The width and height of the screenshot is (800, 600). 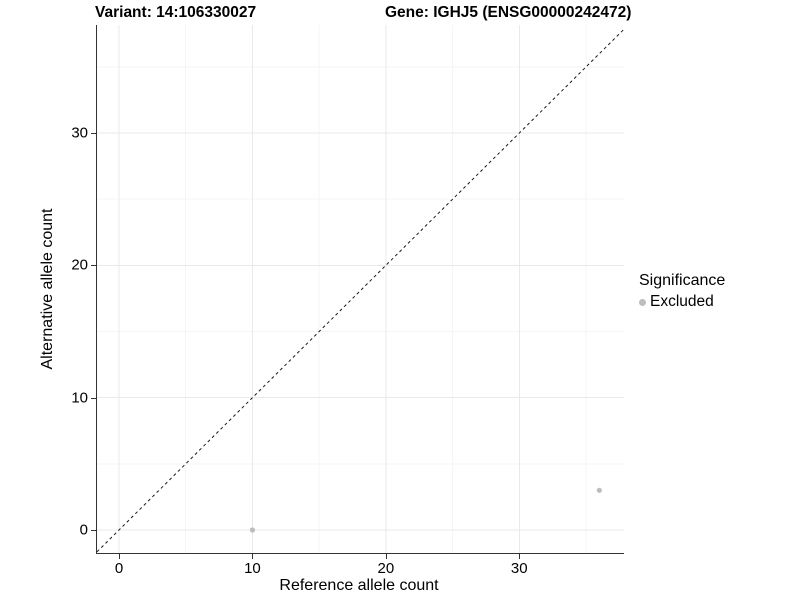 What do you see at coordinates (252, 568) in the screenshot?
I see `x-tick-label: 10` at bounding box center [252, 568].